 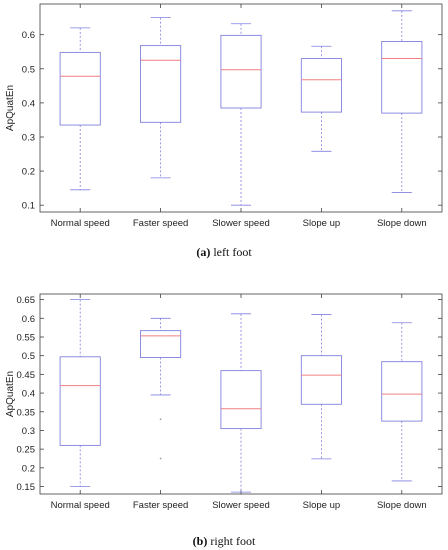 I want to click on caption-right-foot: (b) right foot, so click(x=224, y=541).